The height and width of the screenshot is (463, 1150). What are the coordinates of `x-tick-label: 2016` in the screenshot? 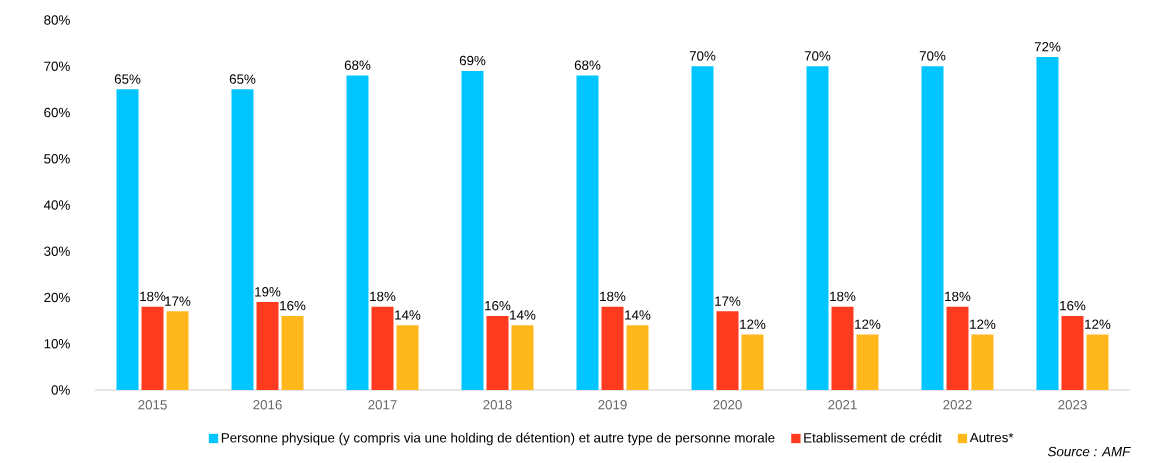 It's located at (267, 405).